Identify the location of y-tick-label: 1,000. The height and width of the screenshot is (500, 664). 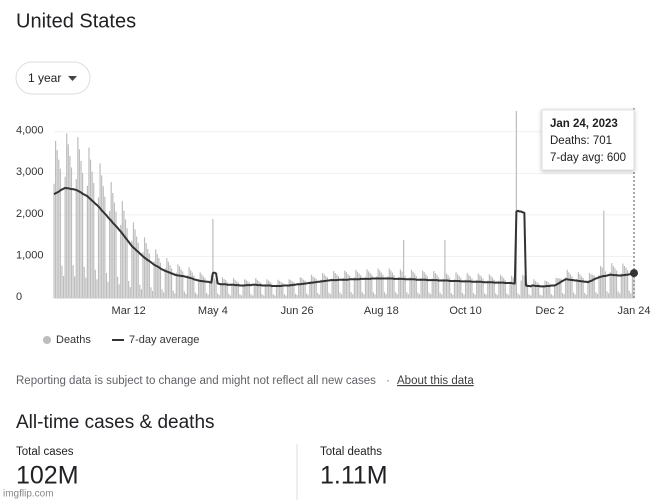
(30, 255).